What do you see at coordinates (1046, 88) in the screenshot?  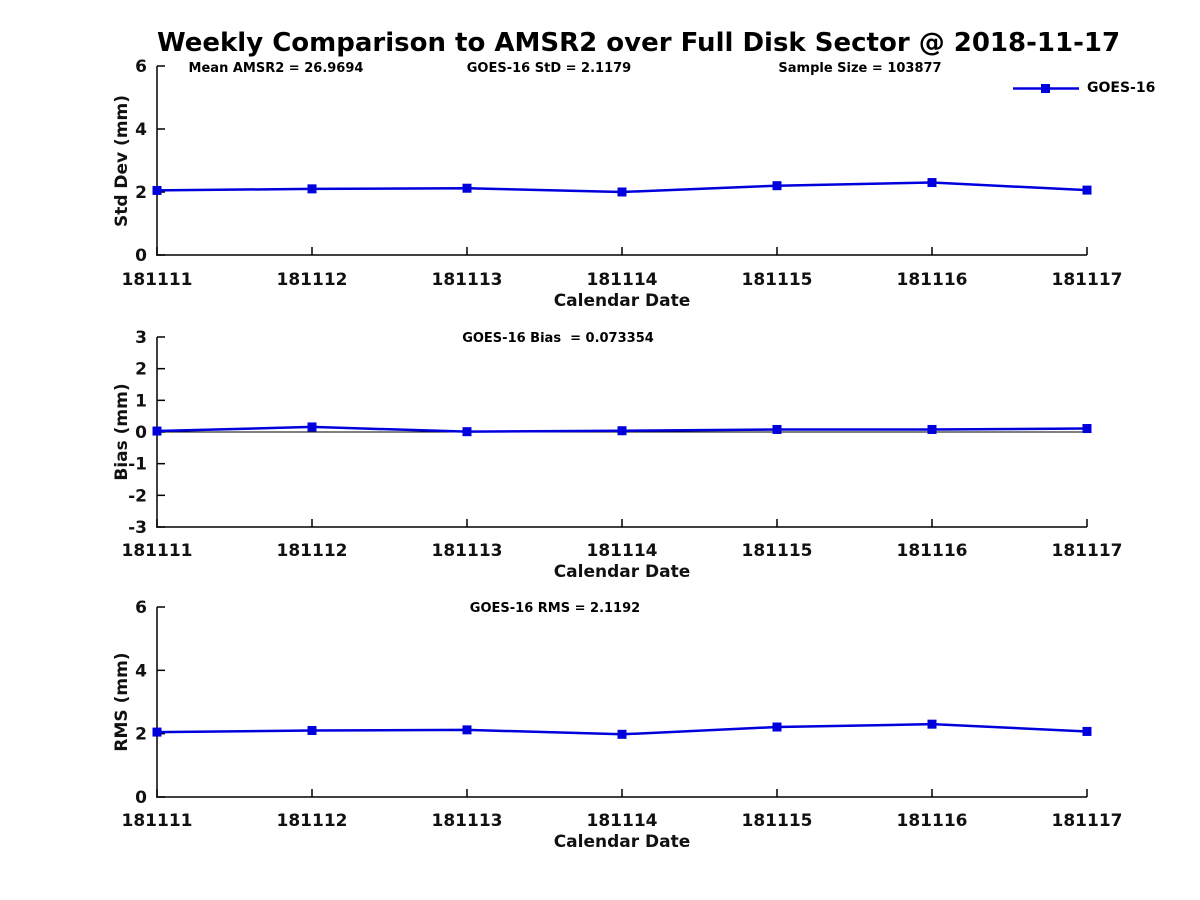 I see `legend-line-marker-icon` at bounding box center [1046, 88].